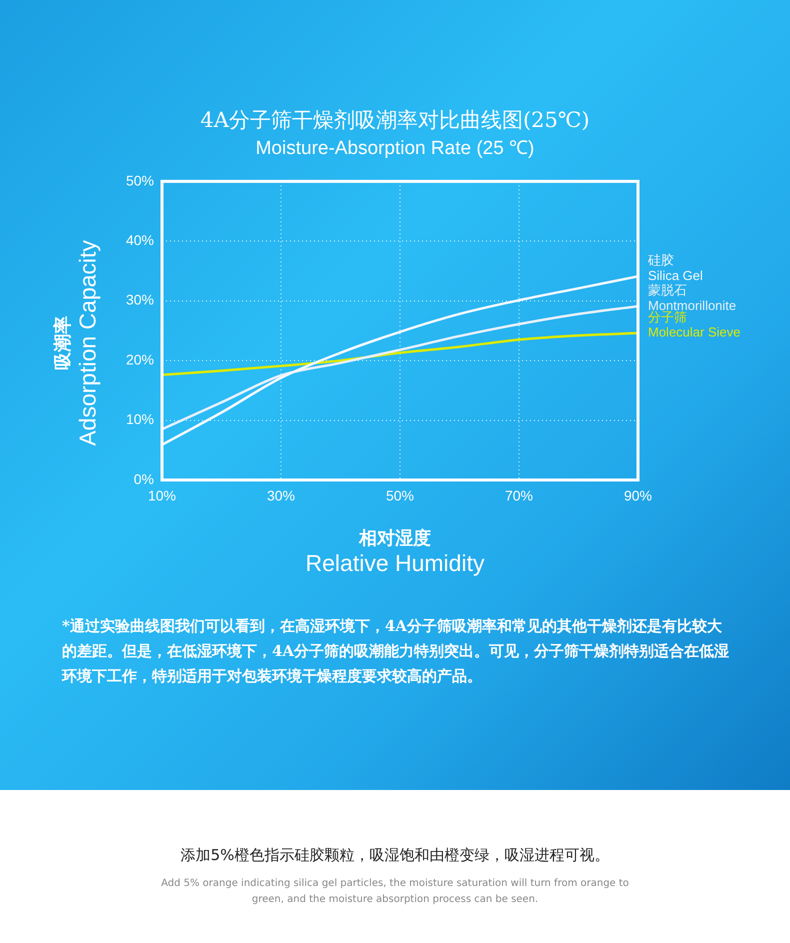 The height and width of the screenshot is (943, 790). What do you see at coordinates (77, 343) in the screenshot?
I see `y-axis-title: 吸潮率 Adsorption Capacity` at bounding box center [77, 343].